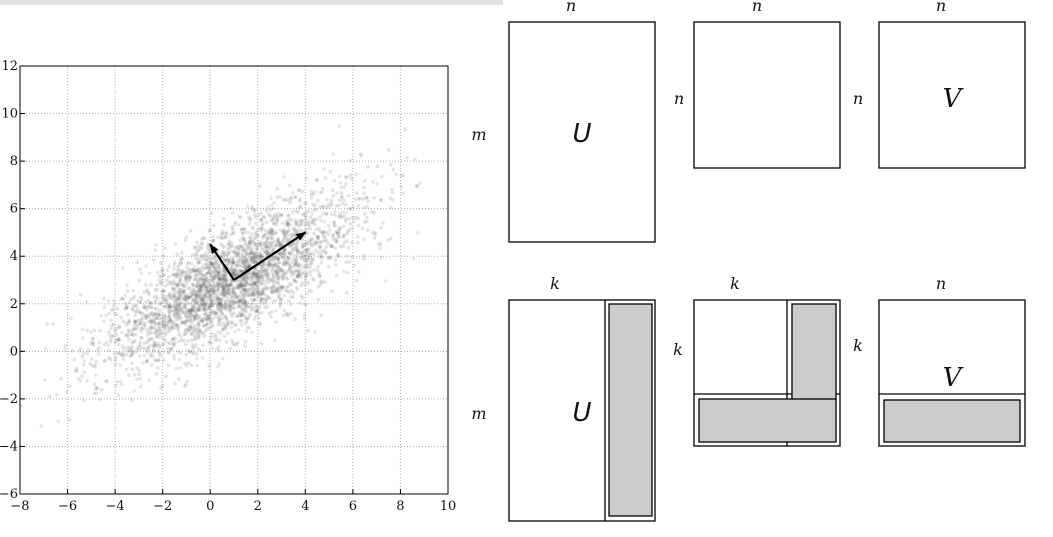 Image resolution: width=1053 pixels, height=537 pixels. I want to click on trunc-u-shaded-block, so click(630, 410).